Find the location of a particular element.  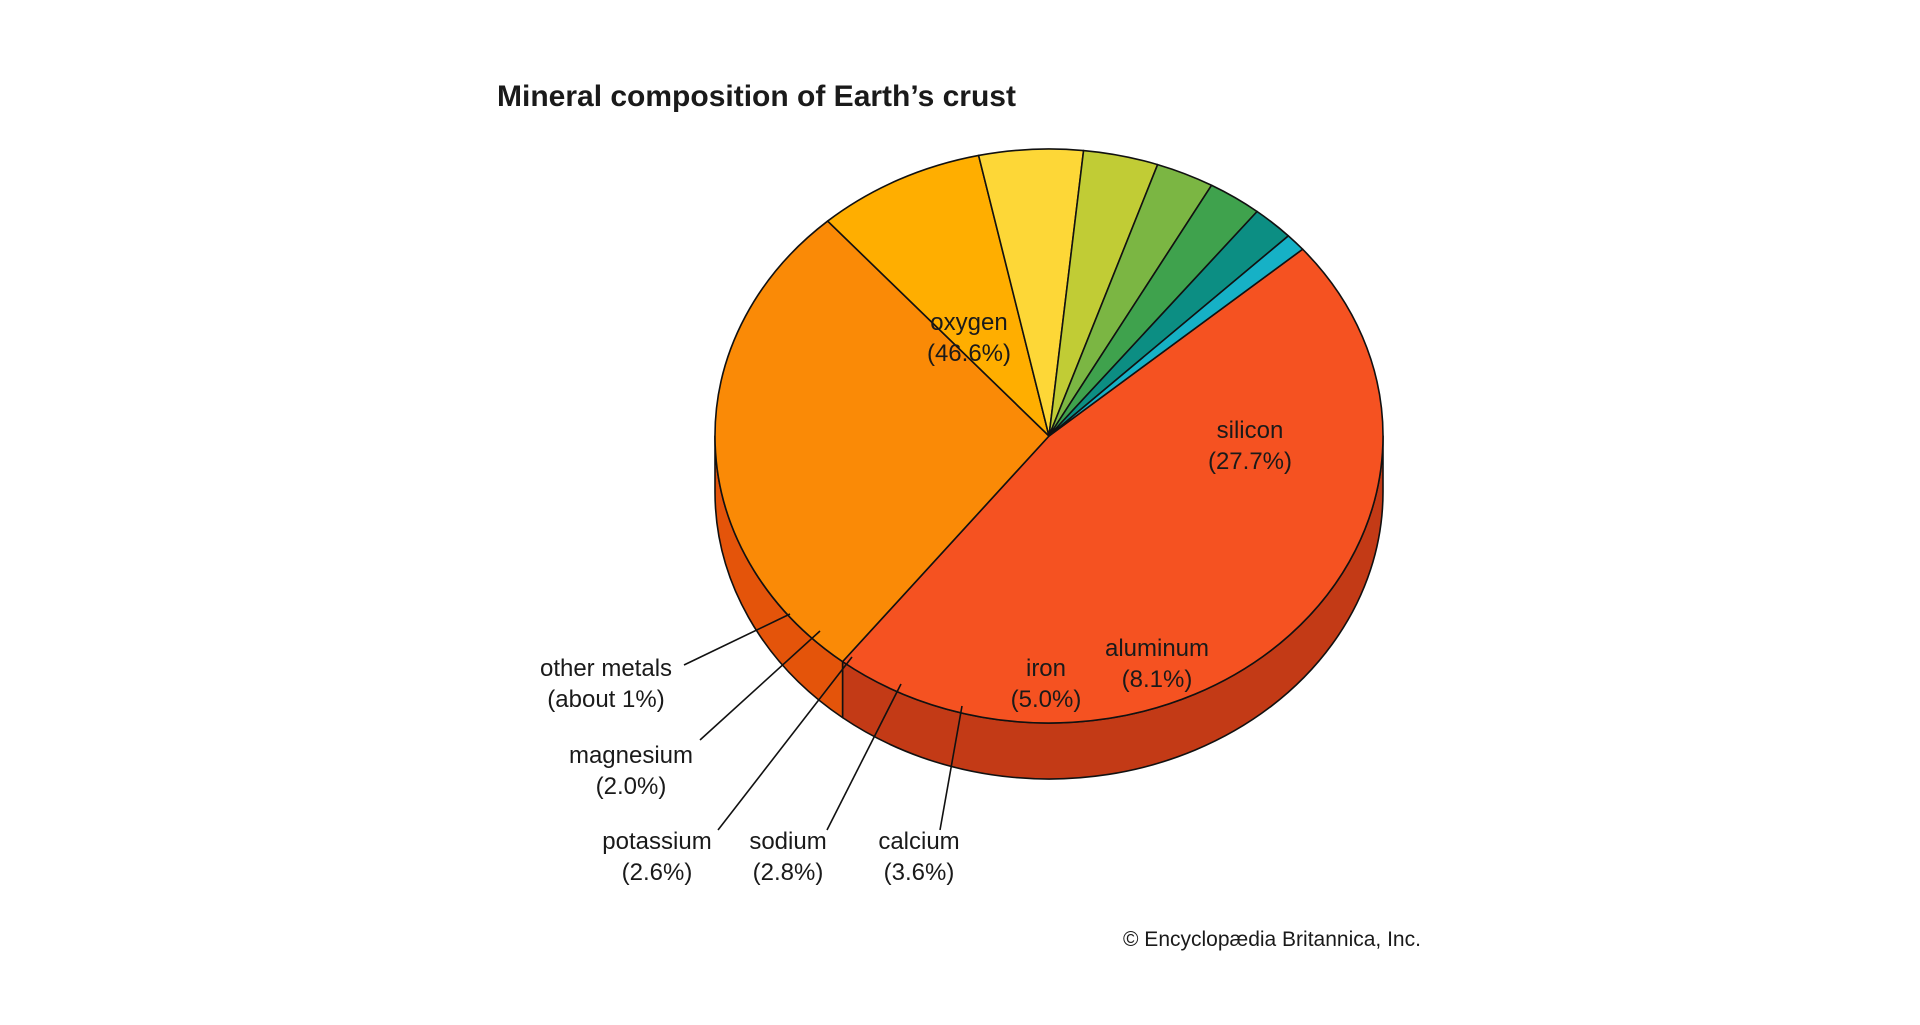

label-value-silicon: (27.7%) is located at coordinates (1250, 461).